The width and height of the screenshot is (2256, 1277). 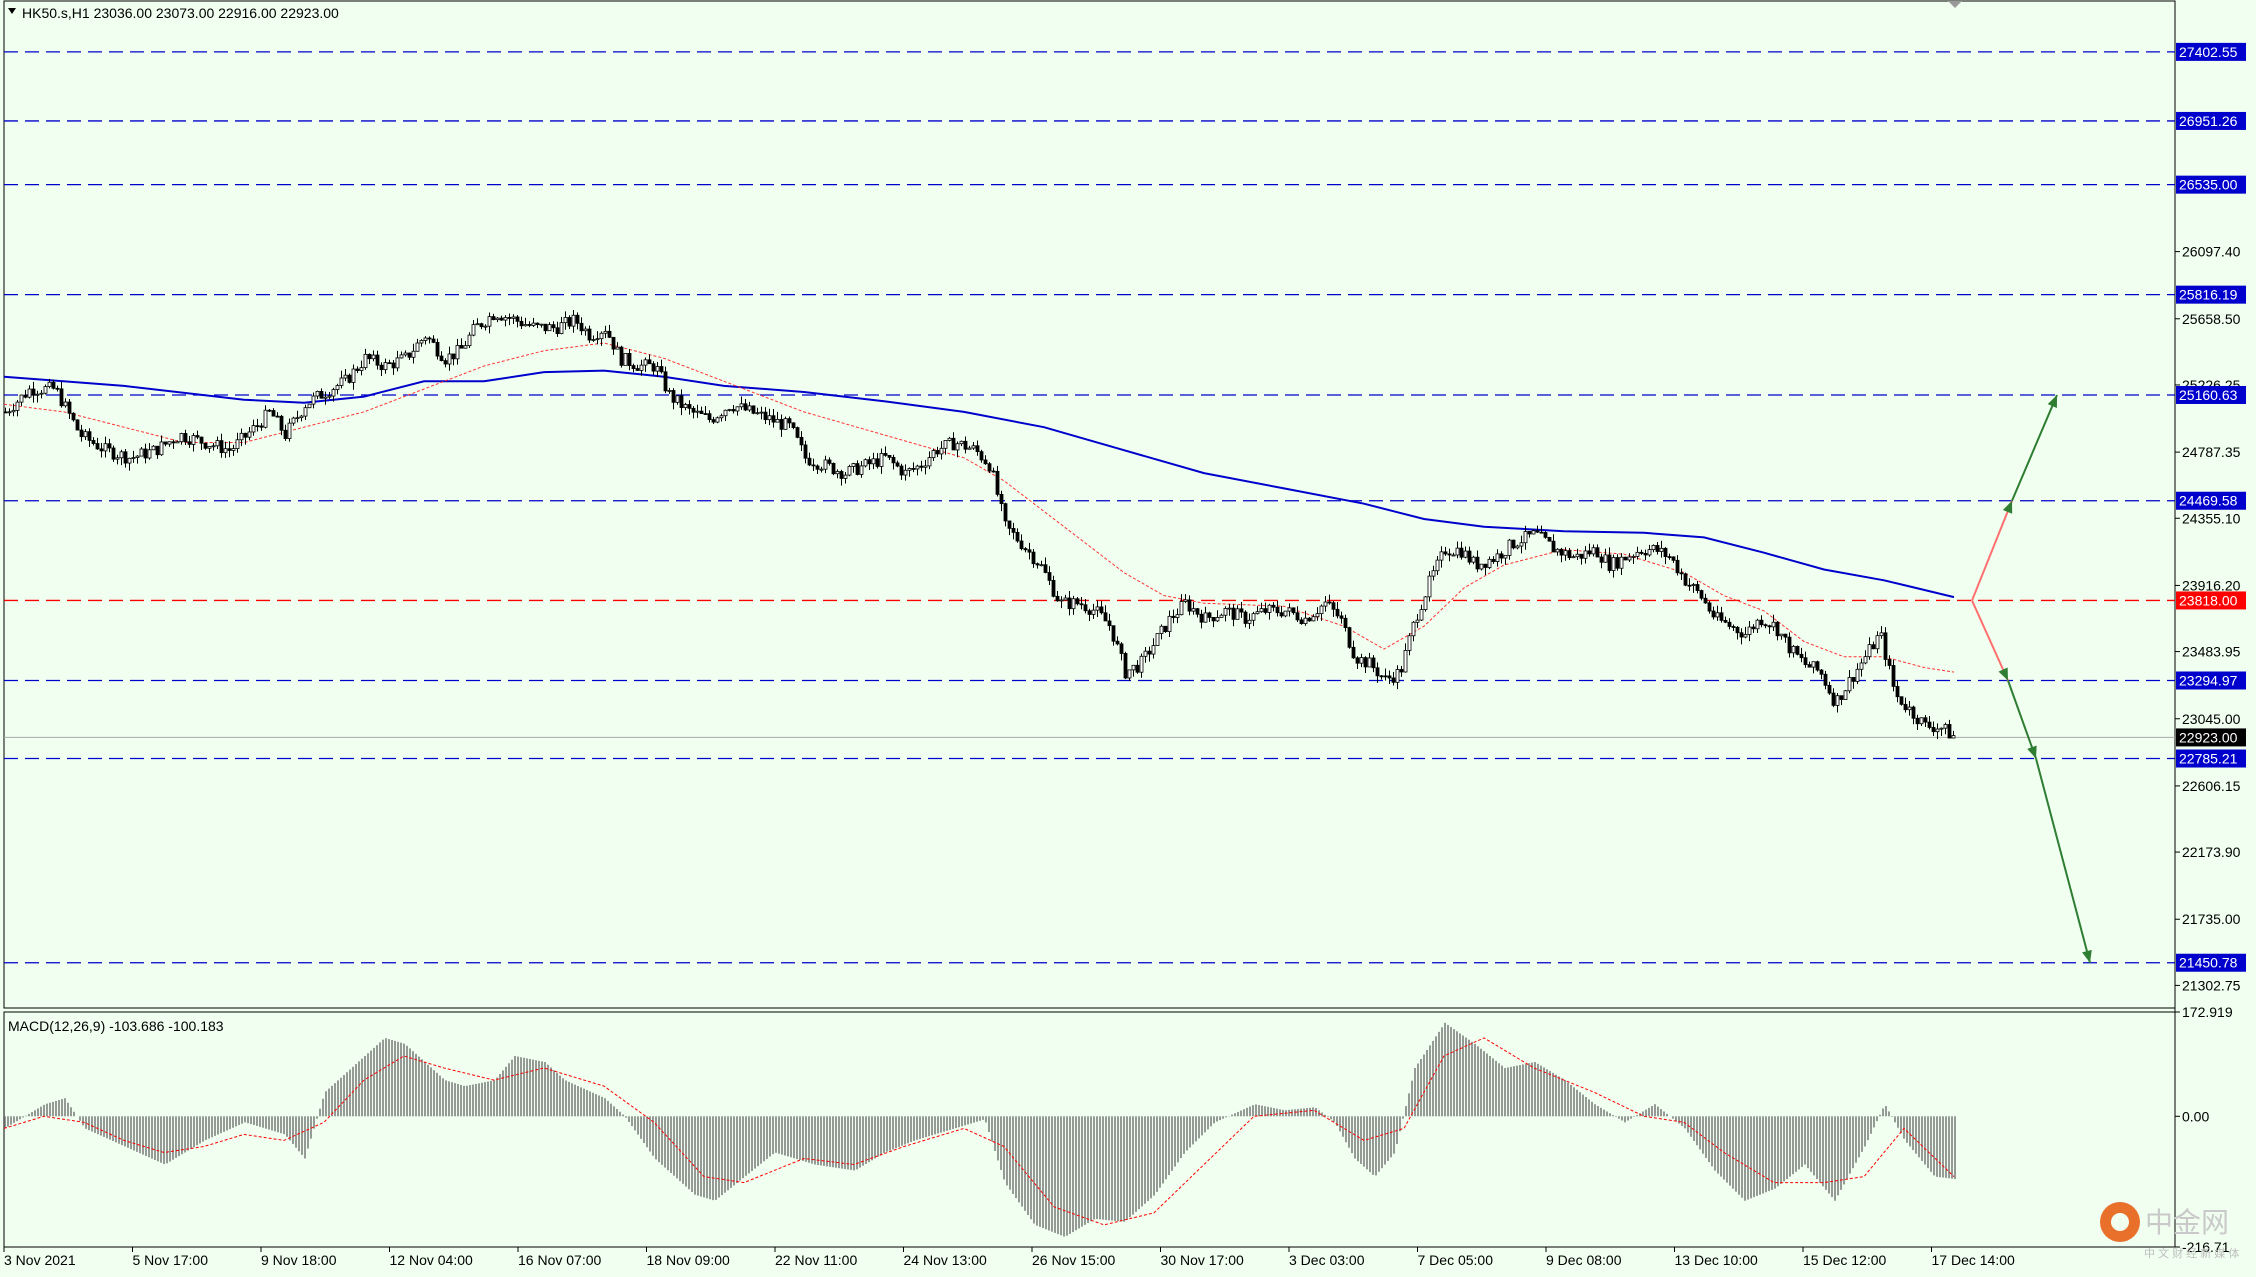 What do you see at coordinates (40, 1260) in the screenshot?
I see `time-tick-label-0: 3 Nov 2021` at bounding box center [40, 1260].